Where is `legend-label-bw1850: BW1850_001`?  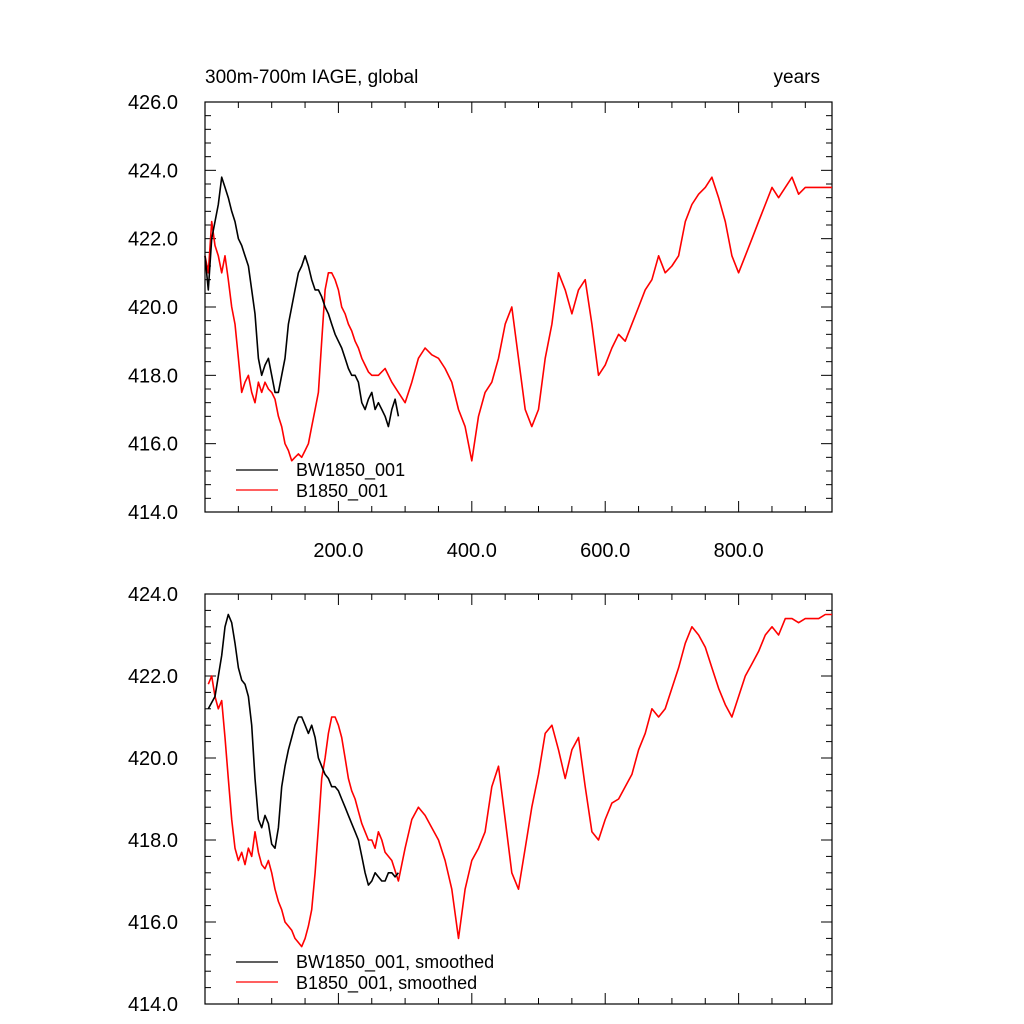
legend-label-bw1850: BW1850_001 is located at coordinates (350, 470).